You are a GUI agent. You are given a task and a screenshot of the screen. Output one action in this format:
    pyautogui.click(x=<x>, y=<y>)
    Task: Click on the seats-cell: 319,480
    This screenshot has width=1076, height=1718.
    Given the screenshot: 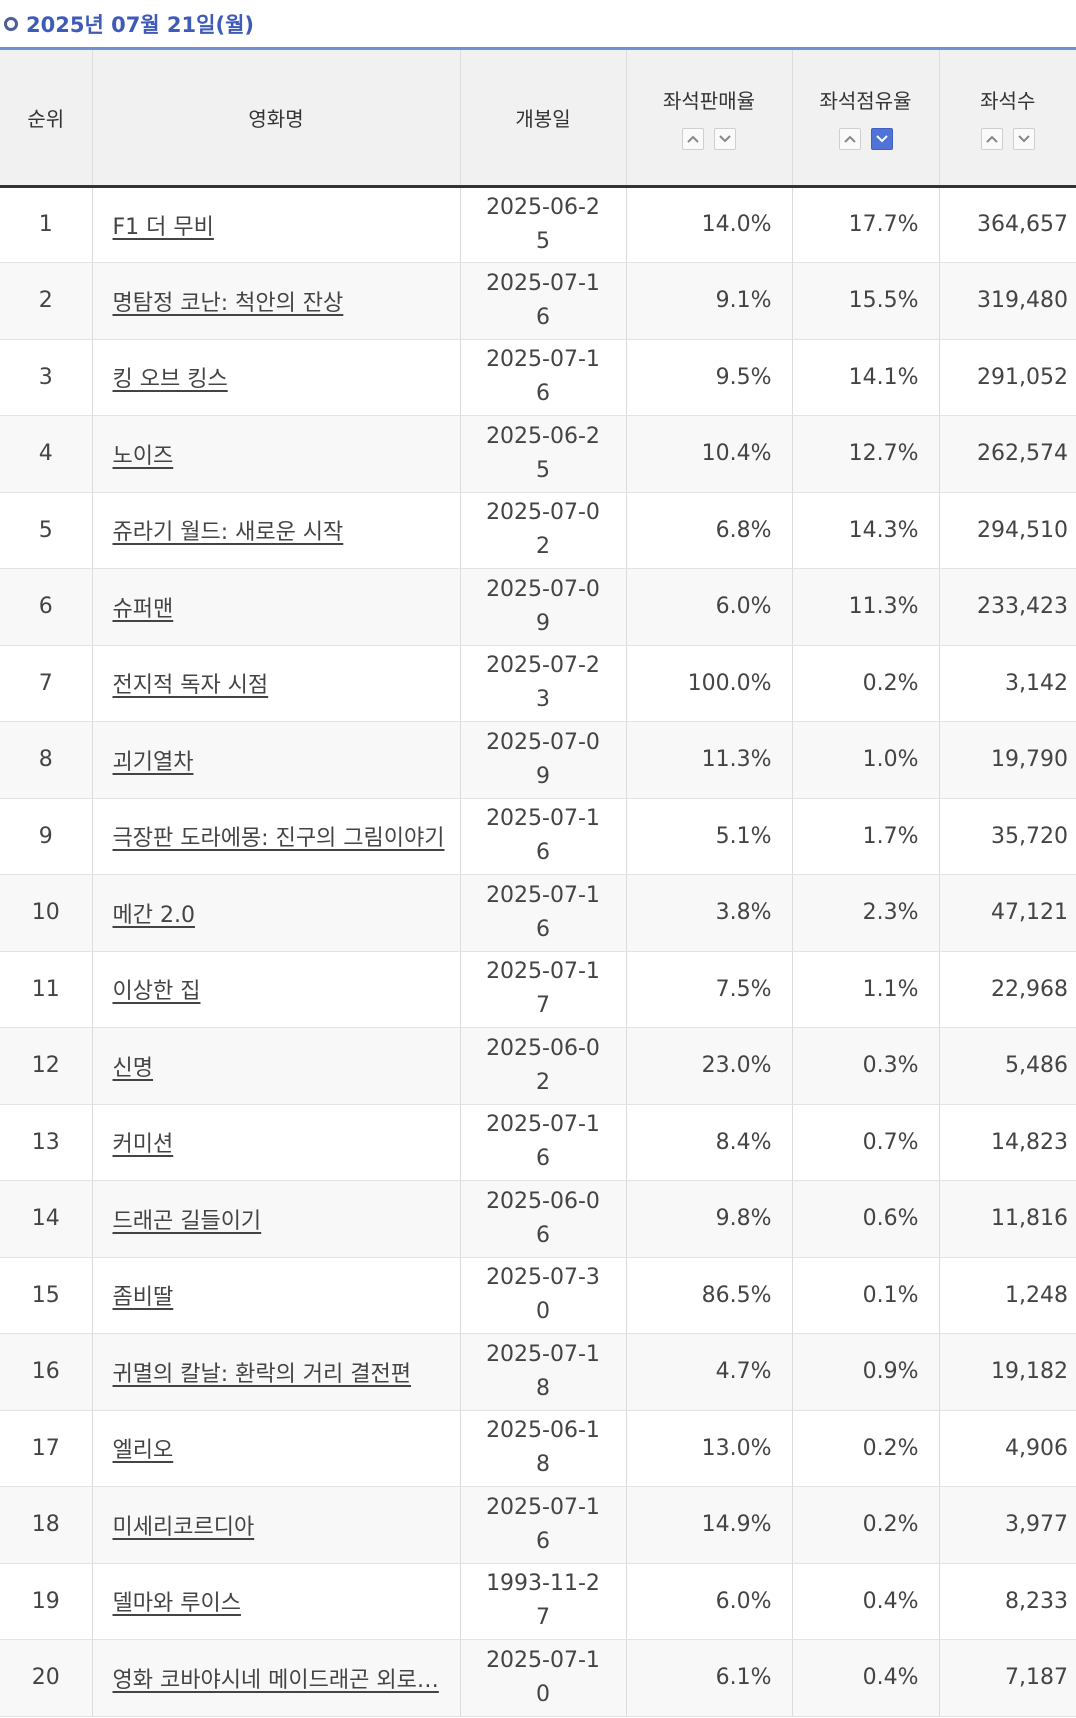 What is the action you would take?
    pyautogui.click(x=1007, y=301)
    